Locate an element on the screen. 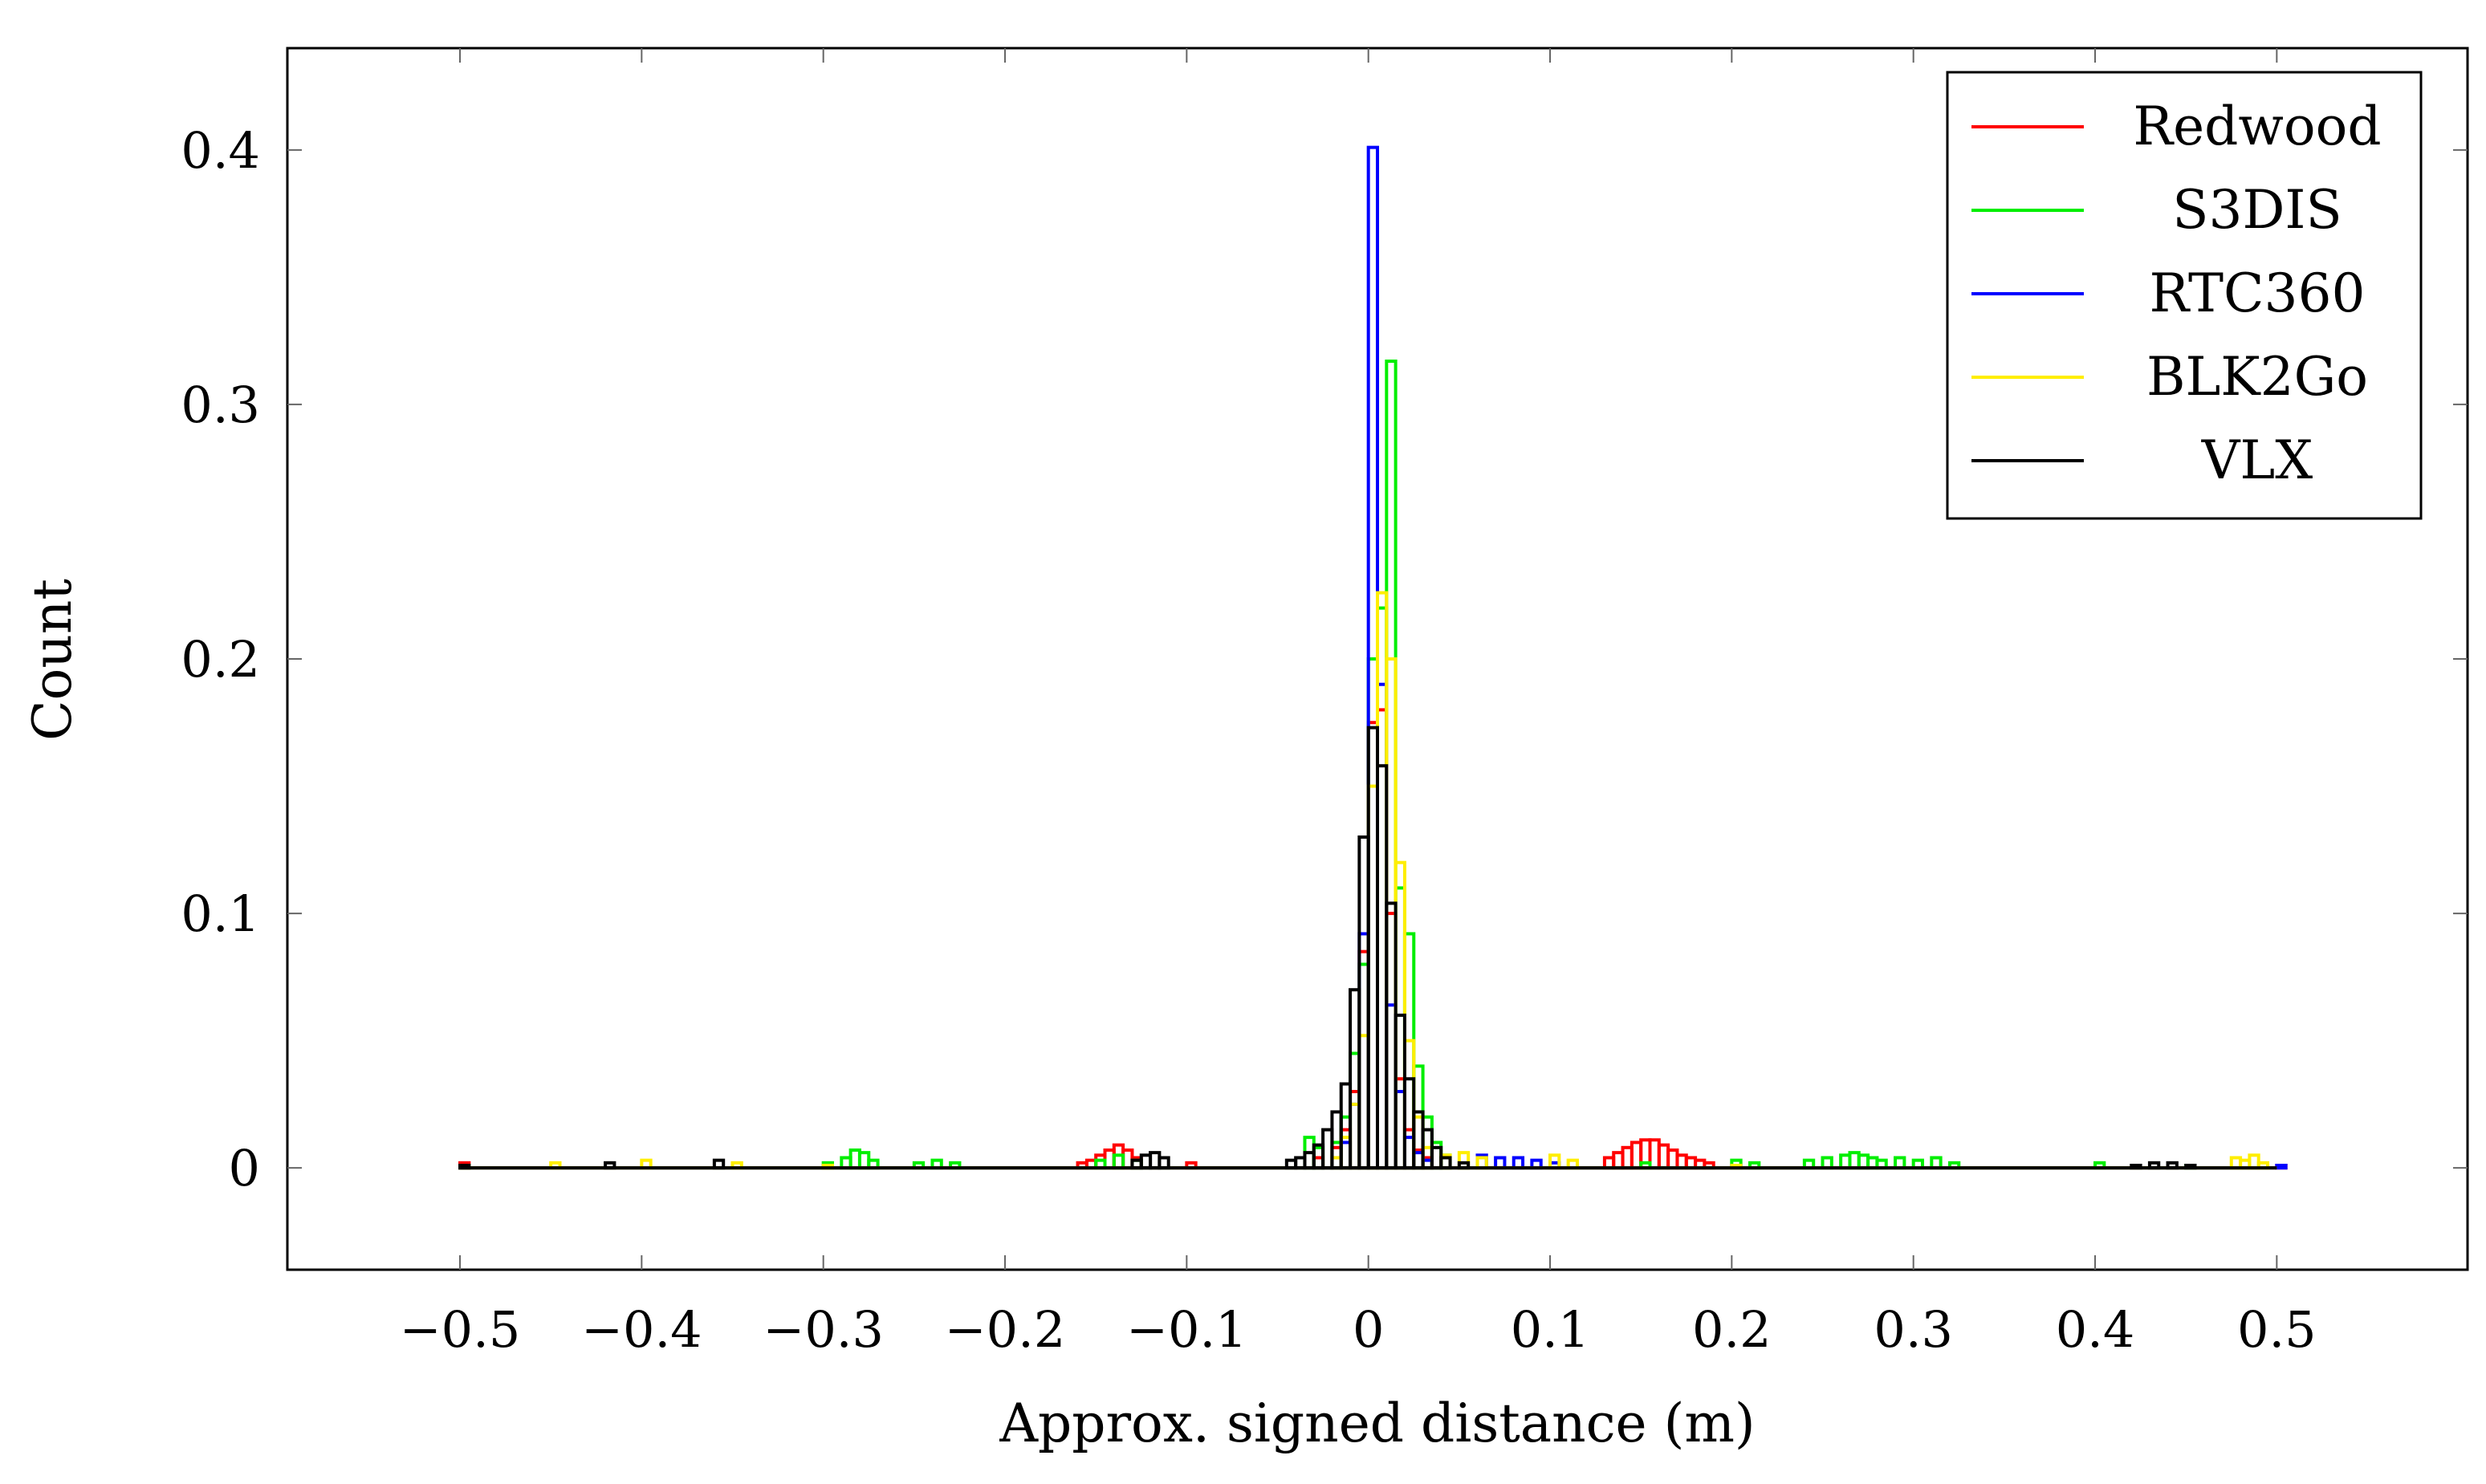 Image resolution: width=2486 pixels, height=1484 pixels. x-tick-label: 0 is located at coordinates (1368, 1329).